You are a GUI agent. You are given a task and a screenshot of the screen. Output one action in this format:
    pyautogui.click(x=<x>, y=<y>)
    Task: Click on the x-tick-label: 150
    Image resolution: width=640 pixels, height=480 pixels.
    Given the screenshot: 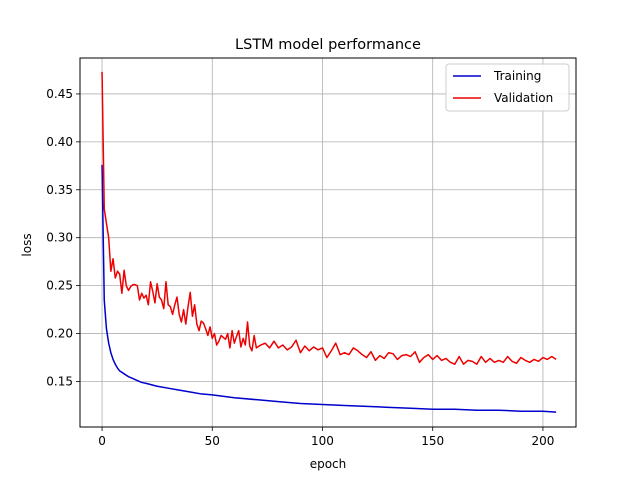 What is the action you would take?
    pyautogui.click(x=432, y=441)
    